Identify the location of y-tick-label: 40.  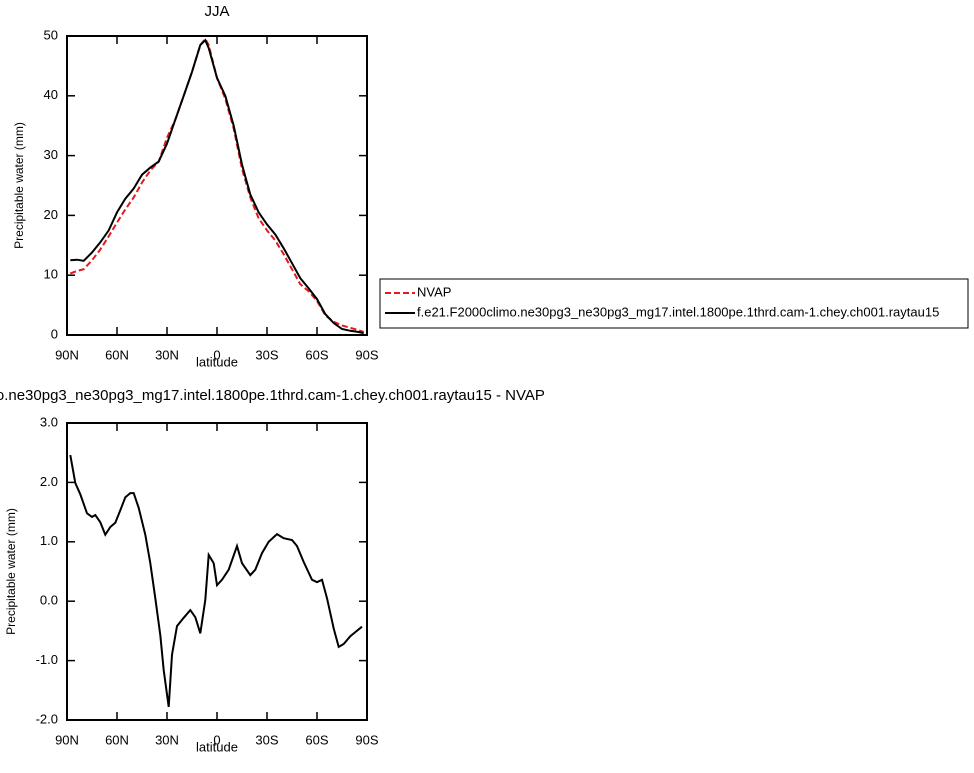
(51, 94).